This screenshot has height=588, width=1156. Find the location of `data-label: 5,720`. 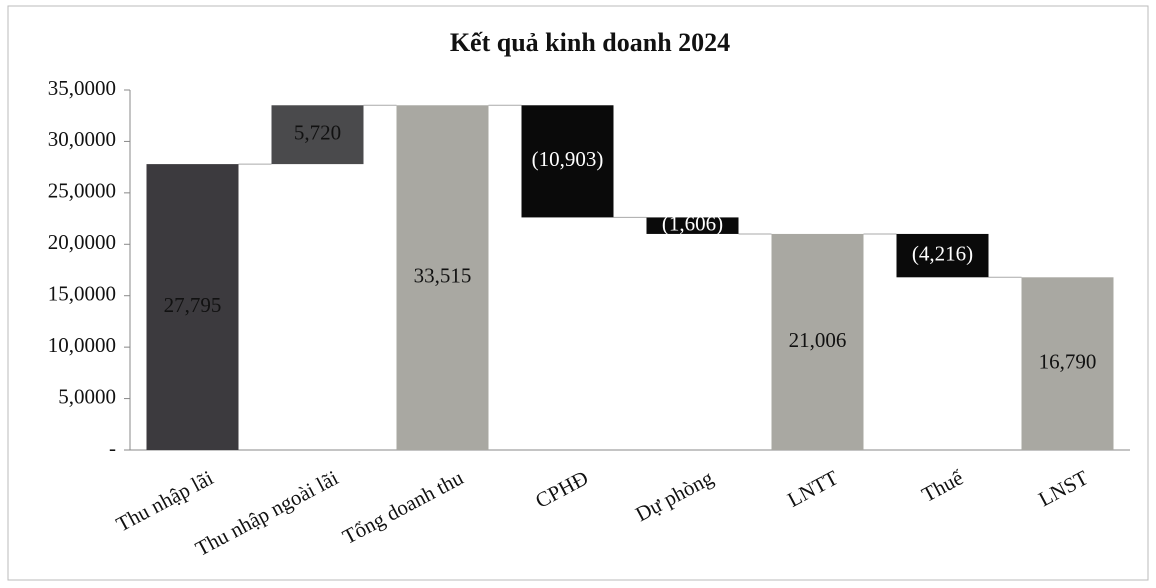

data-label: 5,720 is located at coordinates (317, 133).